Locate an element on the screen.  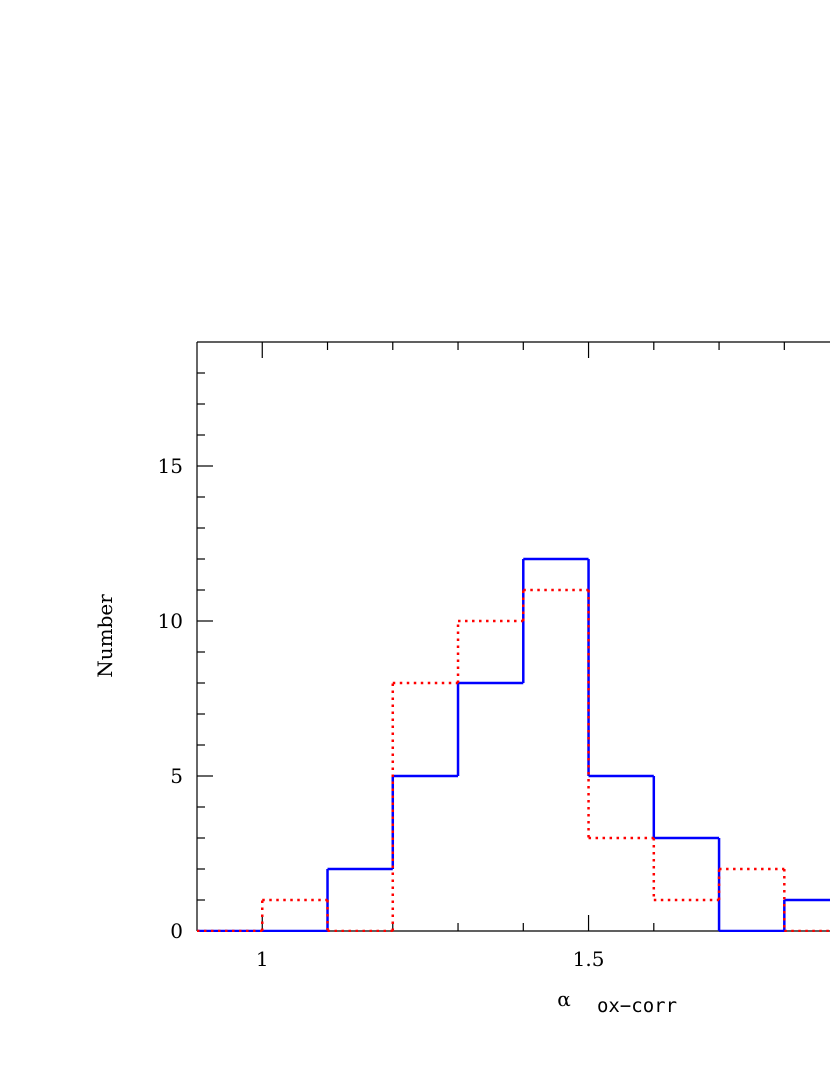
y-tick-label: 0 is located at coordinates (176, 931).